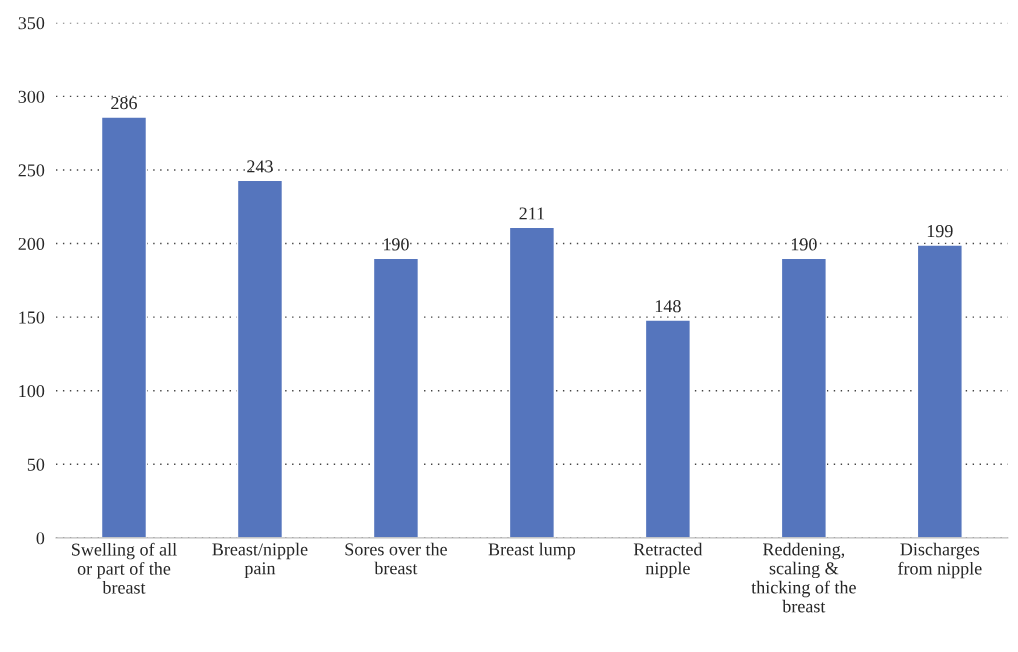  Describe the element at coordinates (396, 558) in the screenshot. I see `x-tick-label: Sores over the breast` at that location.